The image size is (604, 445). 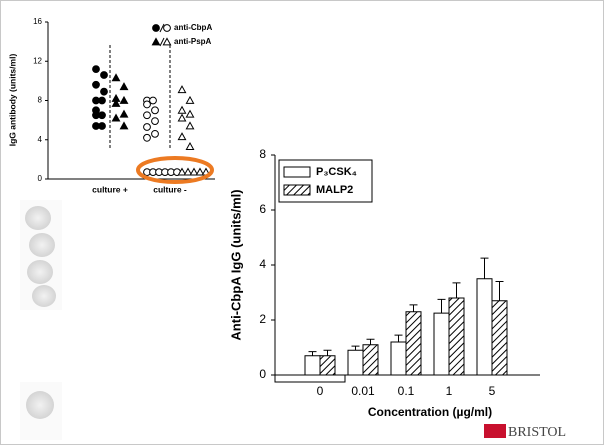 What do you see at coordinates (363, 391) in the screenshot?
I see `x-tick-label: 0.01` at bounding box center [363, 391].